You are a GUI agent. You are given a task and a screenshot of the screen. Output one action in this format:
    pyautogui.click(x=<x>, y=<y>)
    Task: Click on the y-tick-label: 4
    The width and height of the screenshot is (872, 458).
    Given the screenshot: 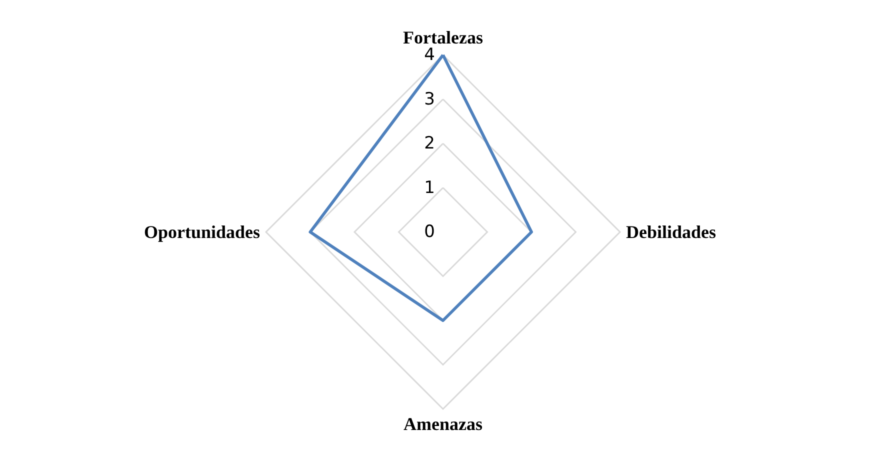 What is the action you would take?
    pyautogui.click(x=429, y=55)
    